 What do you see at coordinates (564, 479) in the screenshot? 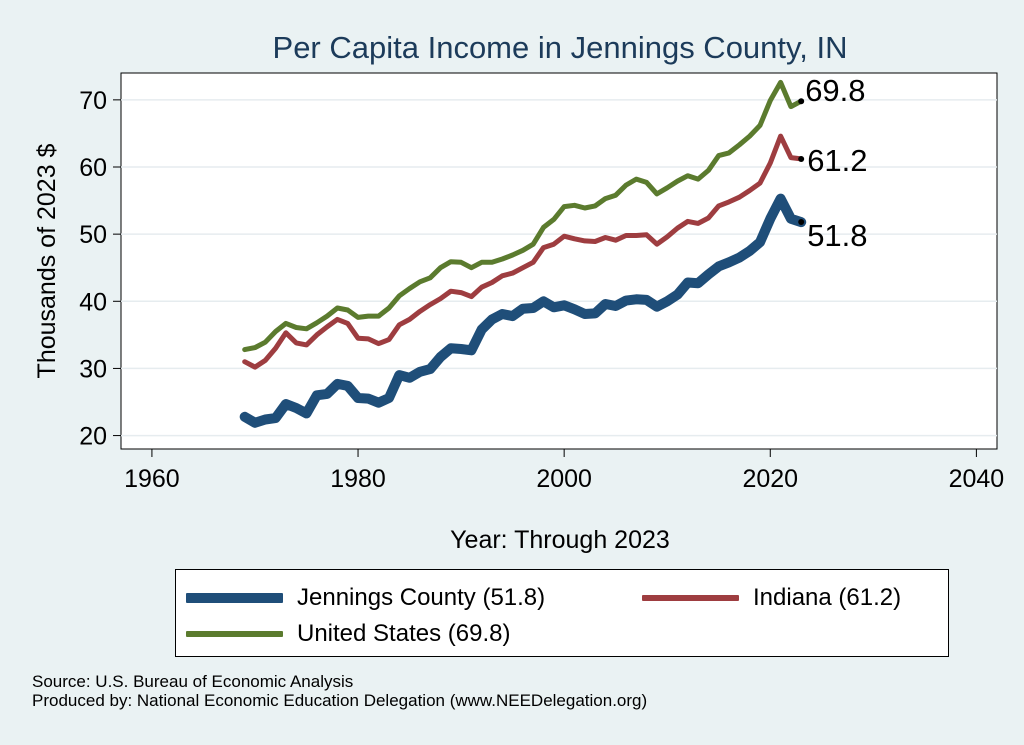
I see `x-tick-label: 2000` at bounding box center [564, 479].